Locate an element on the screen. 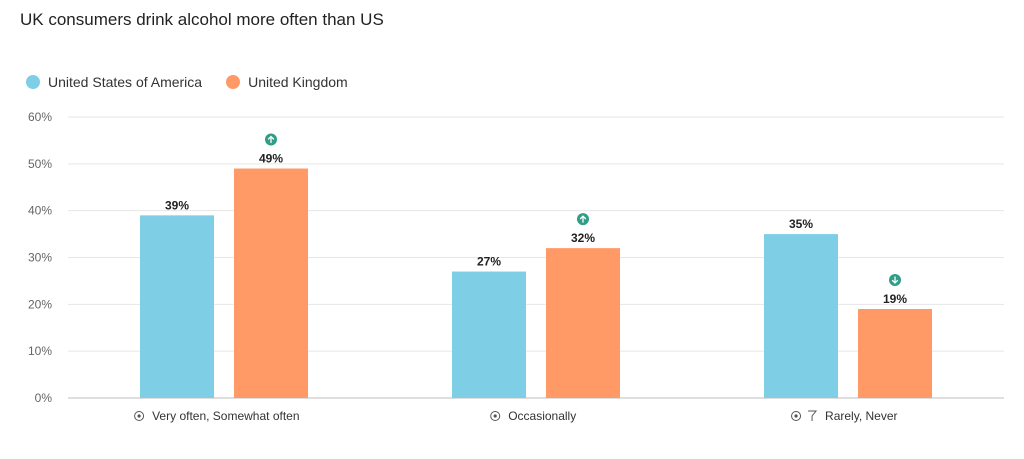 The image size is (1024, 459). y-tick-label: 40% is located at coordinates (40, 211).